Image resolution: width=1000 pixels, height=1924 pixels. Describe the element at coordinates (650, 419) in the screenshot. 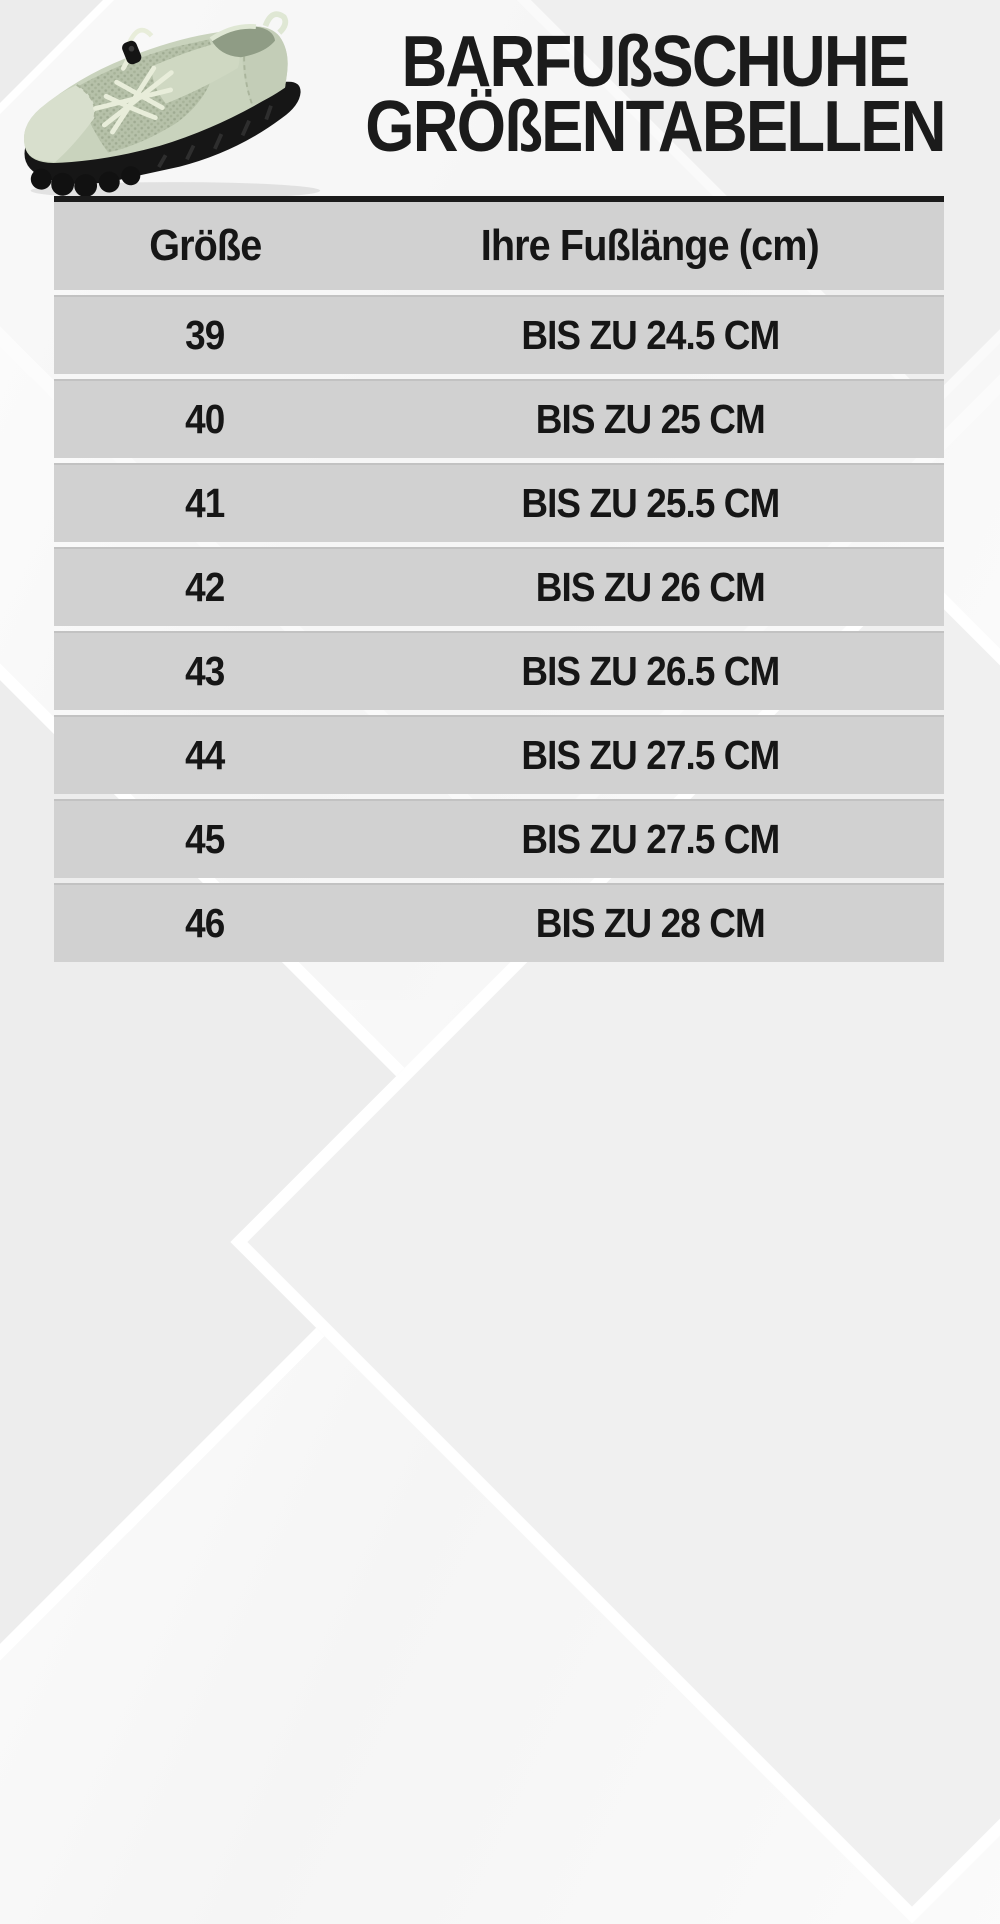

I see `length-cell: BIS ZU 25 CM` at that location.